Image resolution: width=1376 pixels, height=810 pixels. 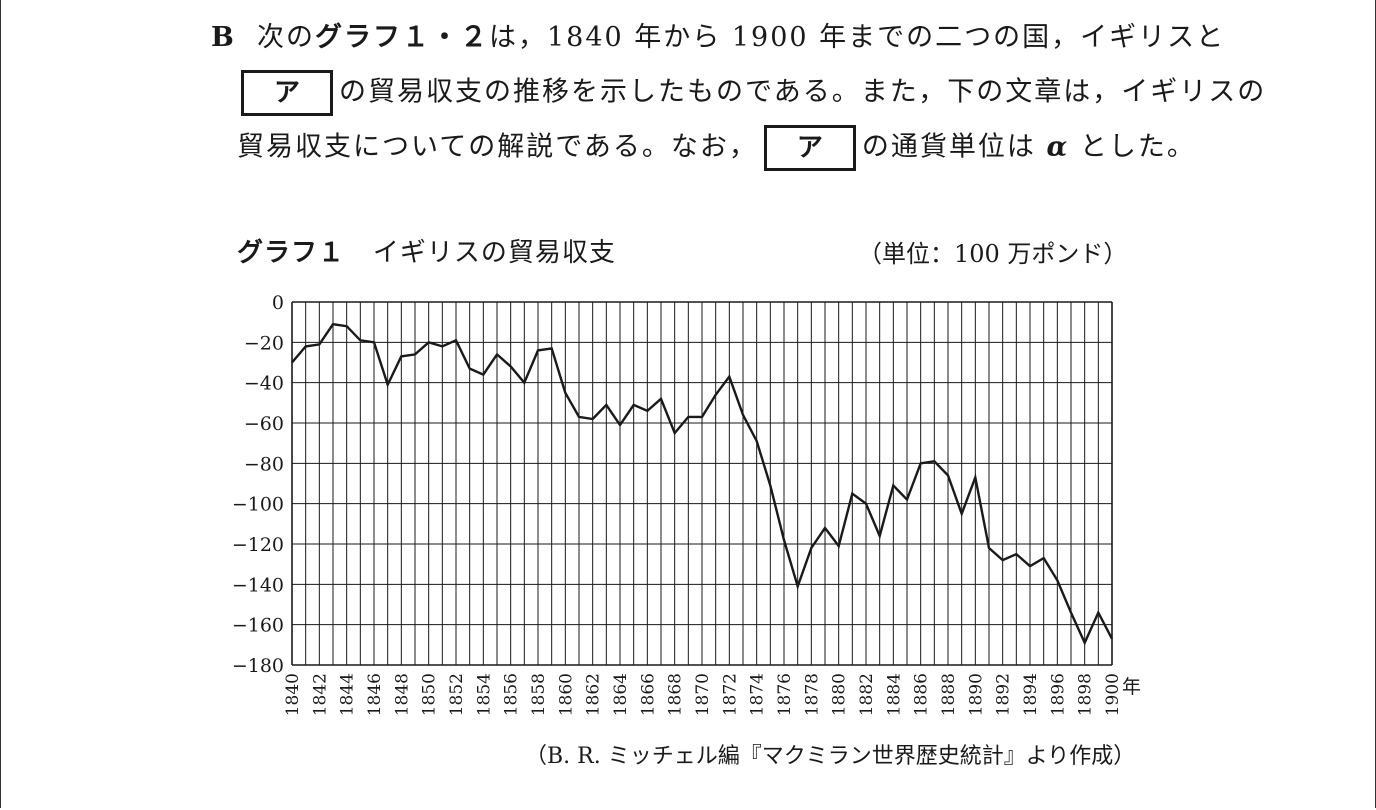 What do you see at coordinates (258, 505) in the screenshot?
I see `y-tick-label: −100` at bounding box center [258, 505].